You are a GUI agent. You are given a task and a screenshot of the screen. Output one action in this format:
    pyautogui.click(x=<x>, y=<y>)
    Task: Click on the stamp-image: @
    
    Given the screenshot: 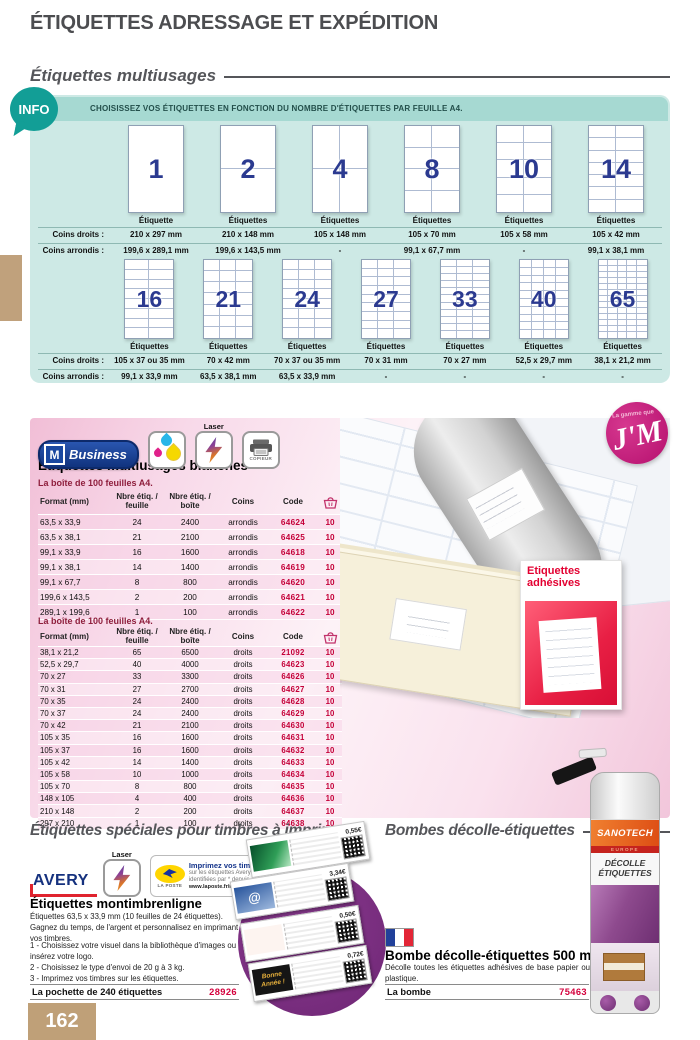 What is the action you would take?
    pyautogui.click(x=254, y=897)
    